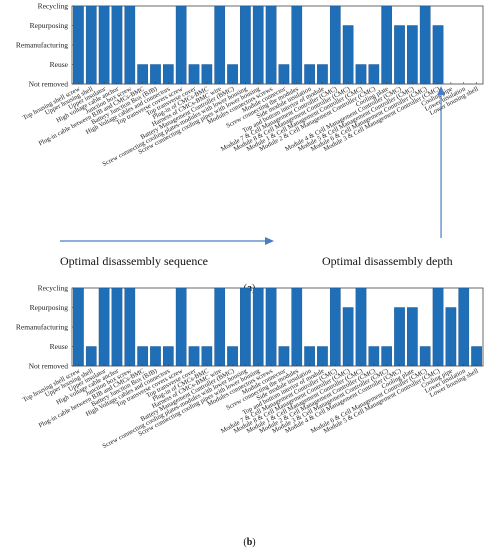 The height and width of the screenshot is (550, 492). I want to click on depth-label: Optimal disassembly depth, so click(387, 261).